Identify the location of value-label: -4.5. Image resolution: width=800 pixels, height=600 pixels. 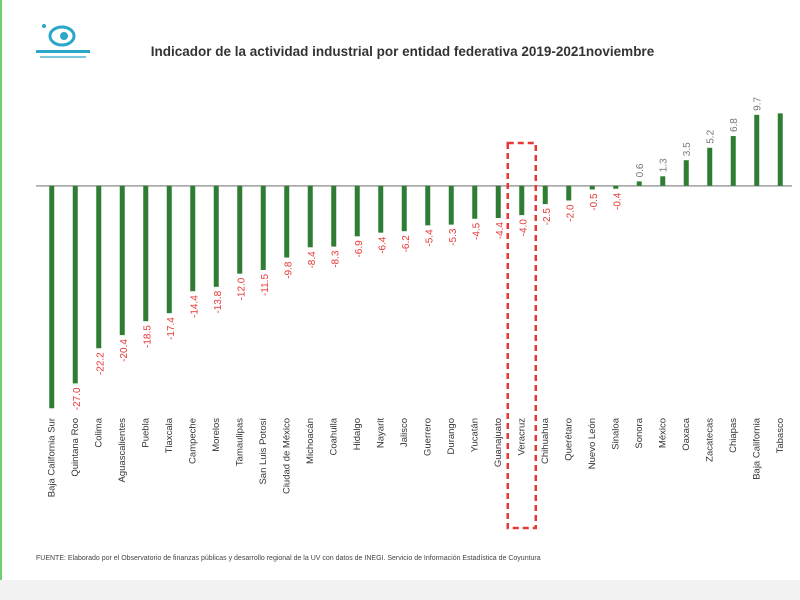
(476, 231).